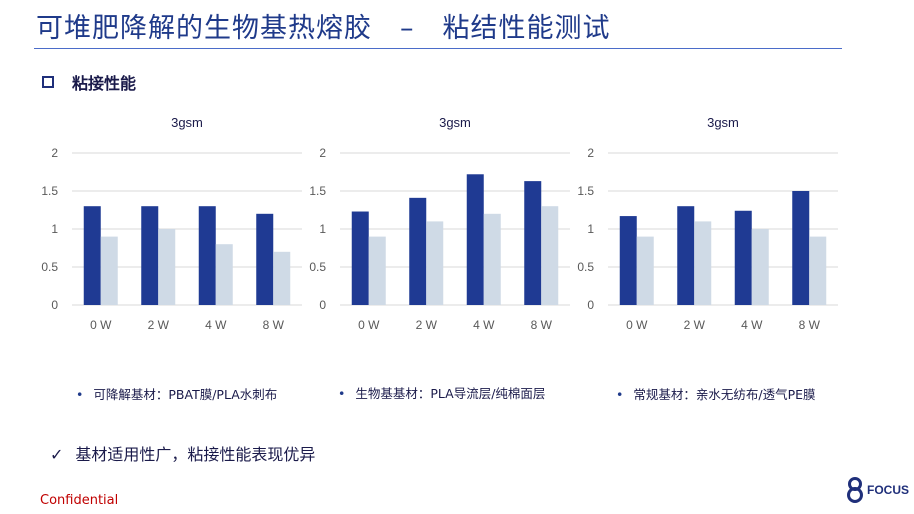 Image resolution: width=914 pixels, height=514 pixels. Describe the element at coordinates (724, 394) in the screenshot. I see `caption-conventional-text: 常规基材：亲水无纺布/透气PE膜` at that location.